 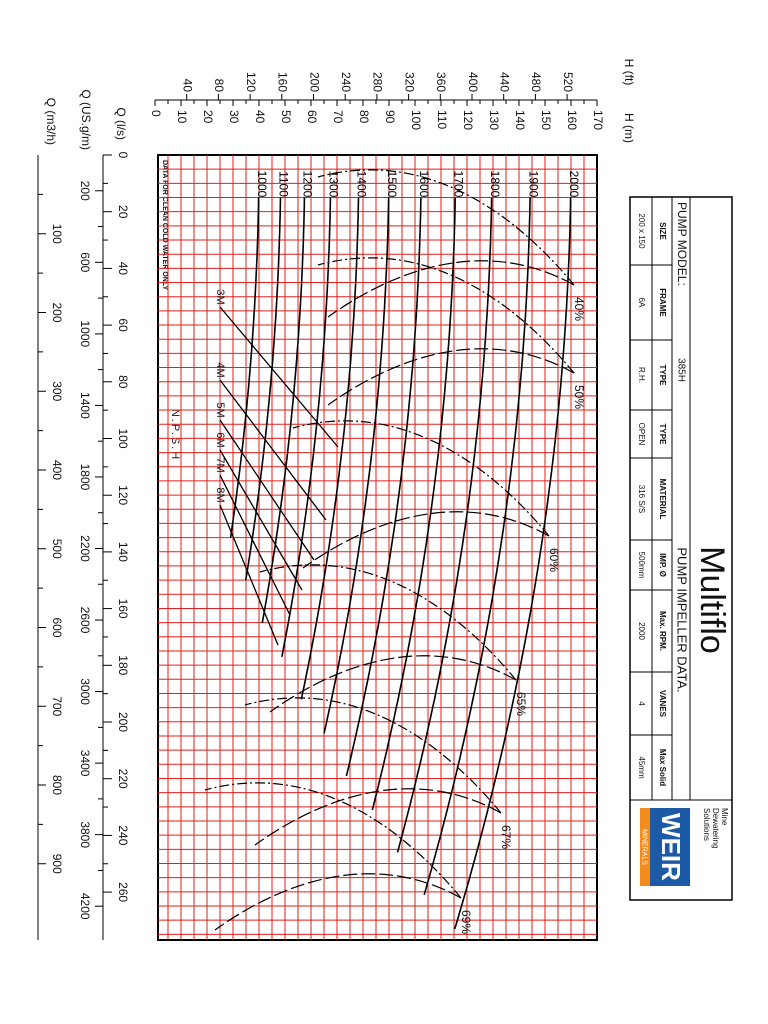 What do you see at coordinates (662, 631) in the screenshot?
I see `table-header: Max. RPM.` at bounding box center [662, 631].